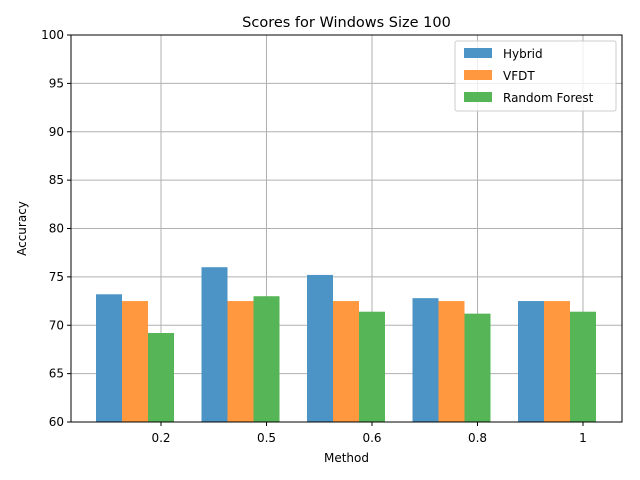 This screenshot has height=480, width=640. I want to click on x-tick-label: 1, so click(583, 438).